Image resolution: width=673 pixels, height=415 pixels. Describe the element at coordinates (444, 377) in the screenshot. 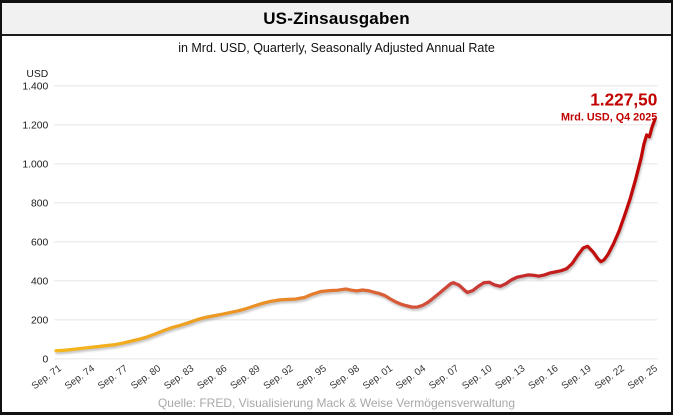

I see `x-tick-label: Sep. 07` at that location.